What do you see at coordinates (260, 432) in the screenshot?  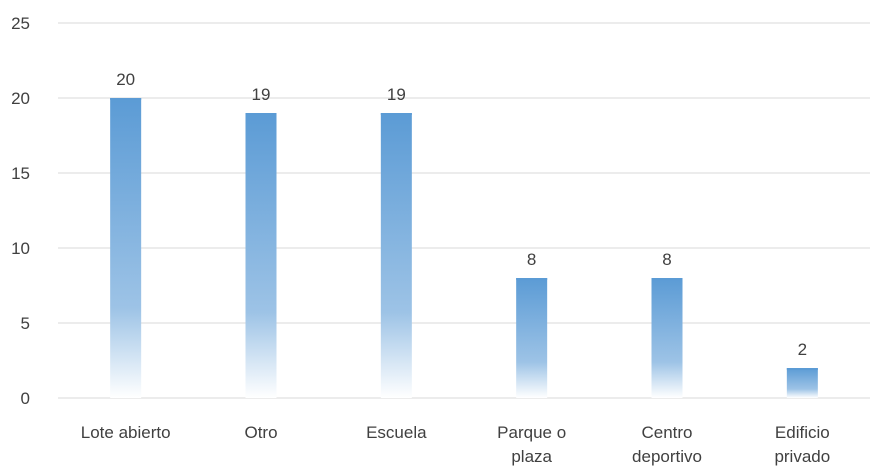 I see `x-category-label: Otro` at bounding box center [260, 432].